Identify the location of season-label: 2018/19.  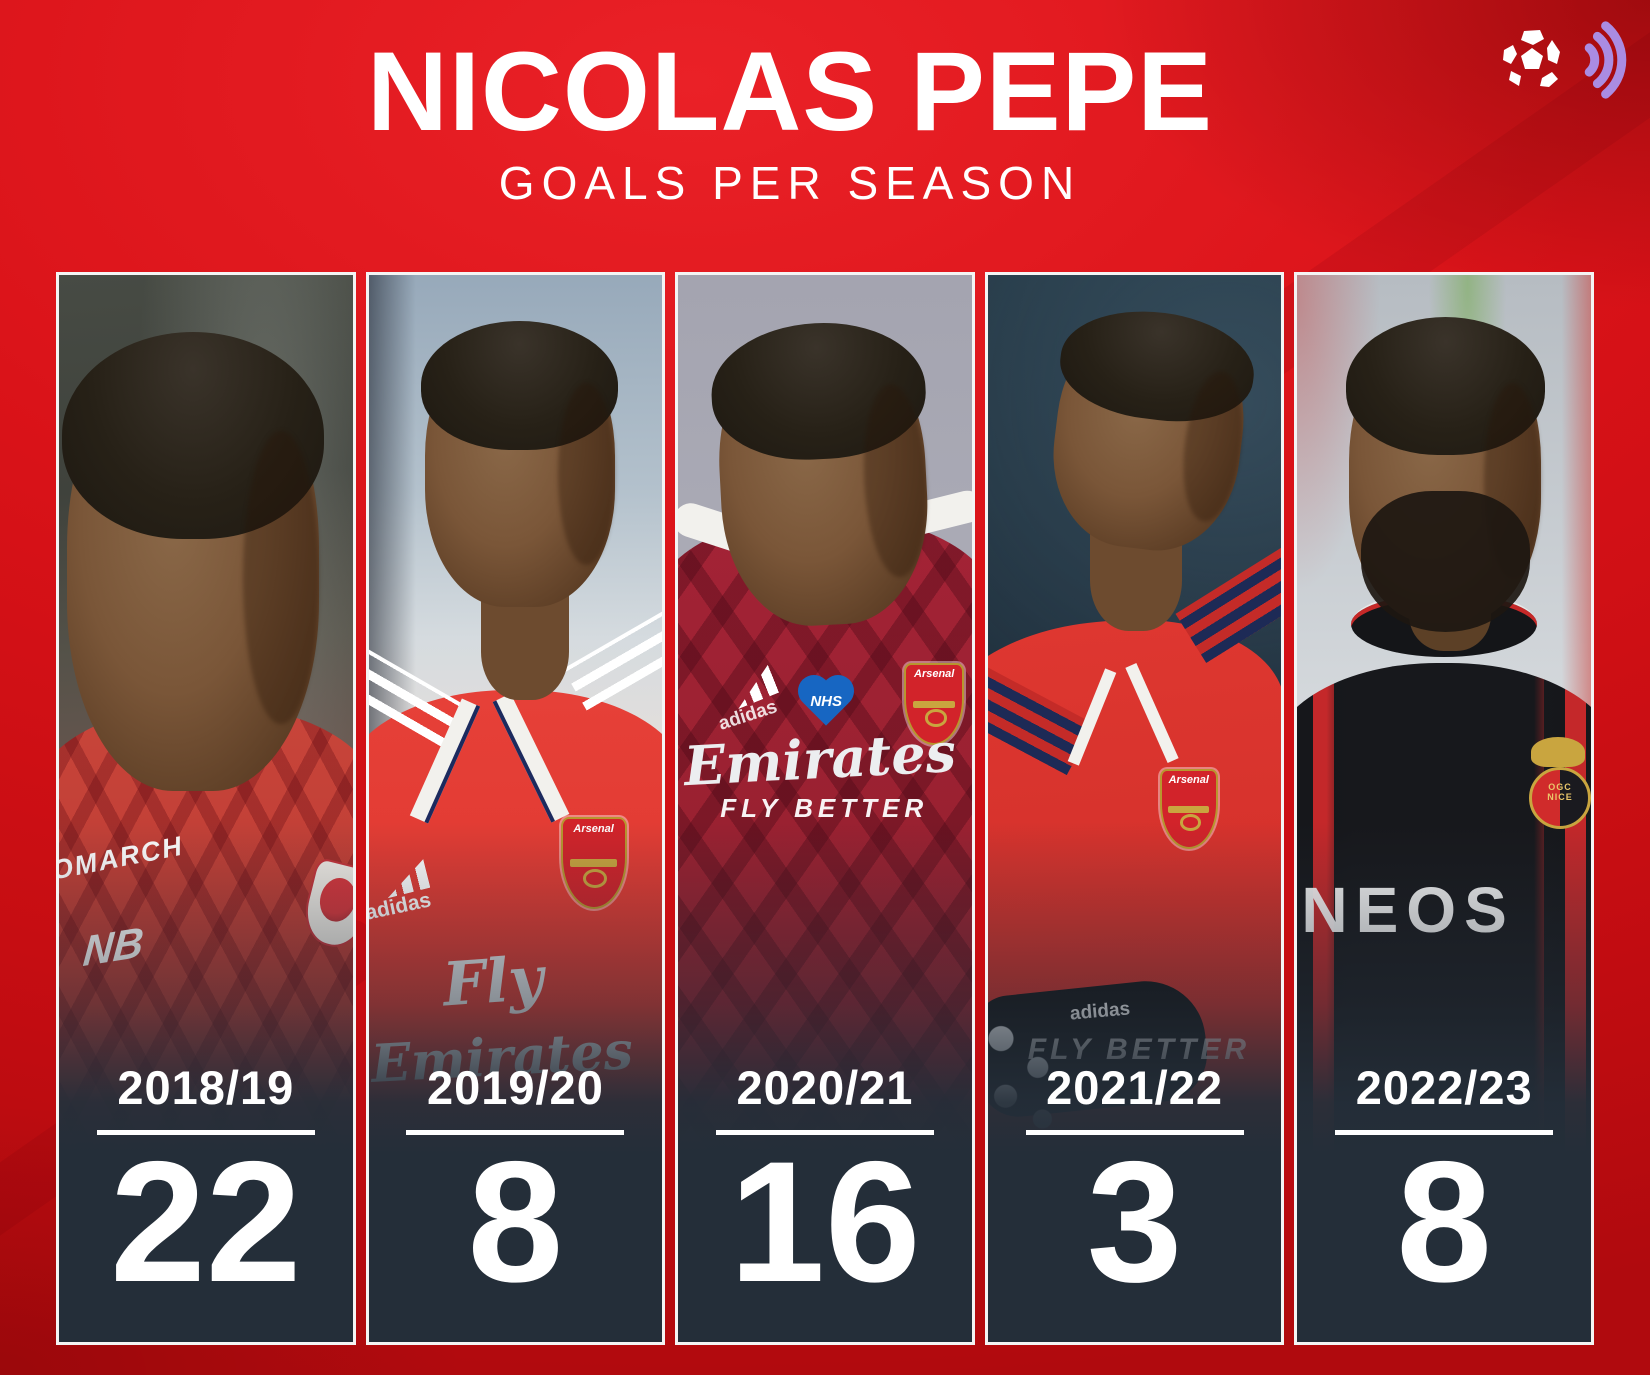
(206, 1087).